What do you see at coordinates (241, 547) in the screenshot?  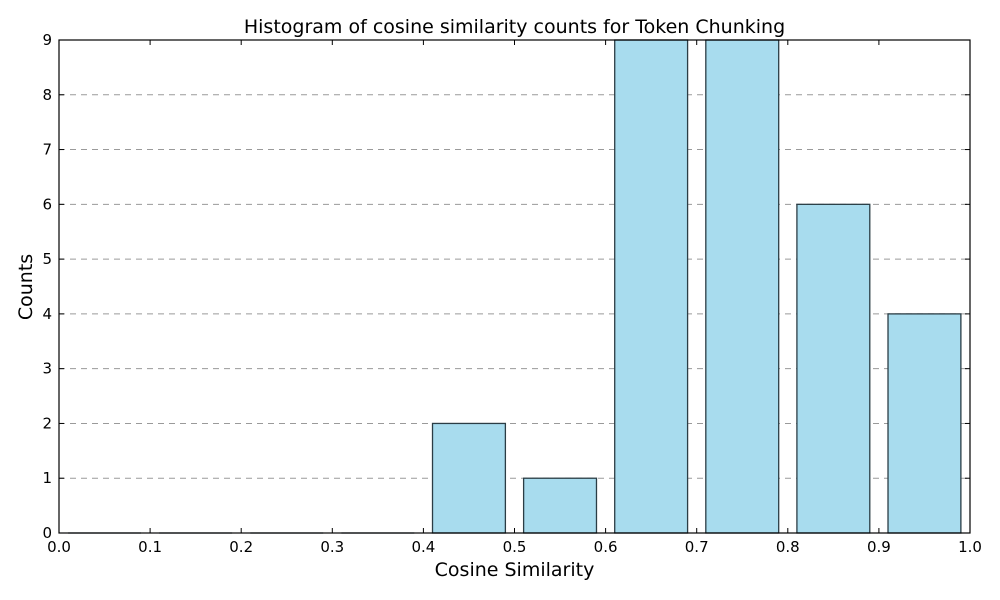 I see `x-tick-label-2: 0.2` at bounding box center [241, 547].